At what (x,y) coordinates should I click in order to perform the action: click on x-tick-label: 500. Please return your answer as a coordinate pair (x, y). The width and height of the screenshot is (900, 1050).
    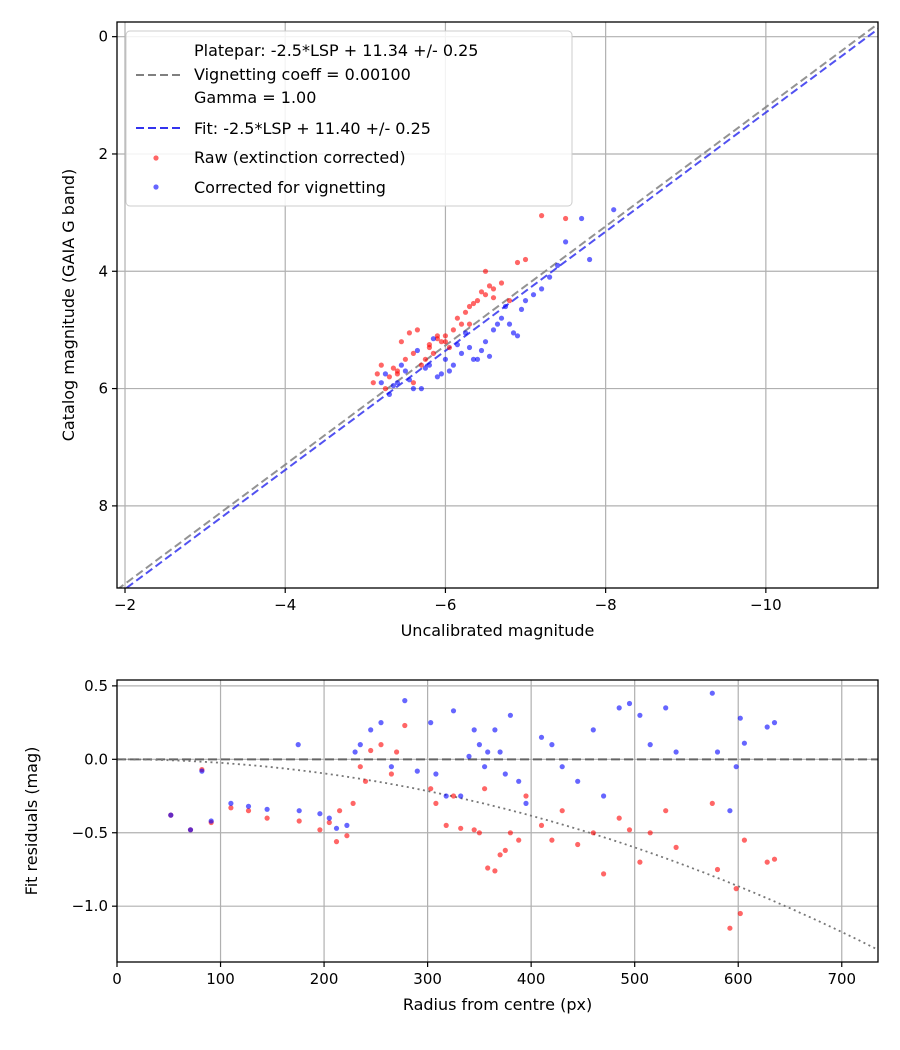
    Looking at the image, I should click on (634, 979).